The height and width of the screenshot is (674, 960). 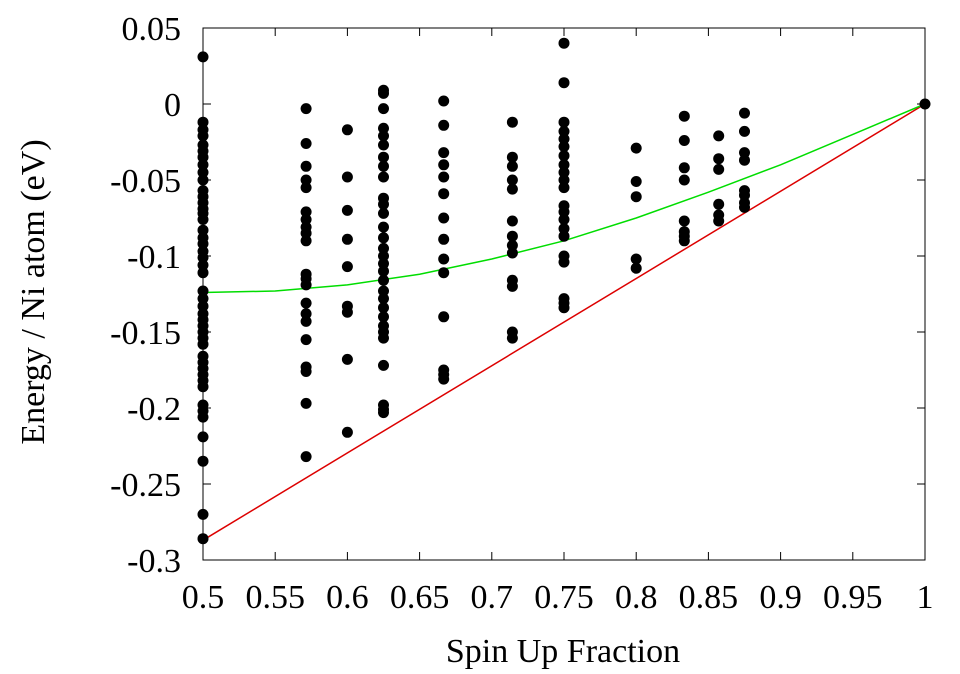 I want to click on y-tick-label: -0.15, so click(x=145, y=333).